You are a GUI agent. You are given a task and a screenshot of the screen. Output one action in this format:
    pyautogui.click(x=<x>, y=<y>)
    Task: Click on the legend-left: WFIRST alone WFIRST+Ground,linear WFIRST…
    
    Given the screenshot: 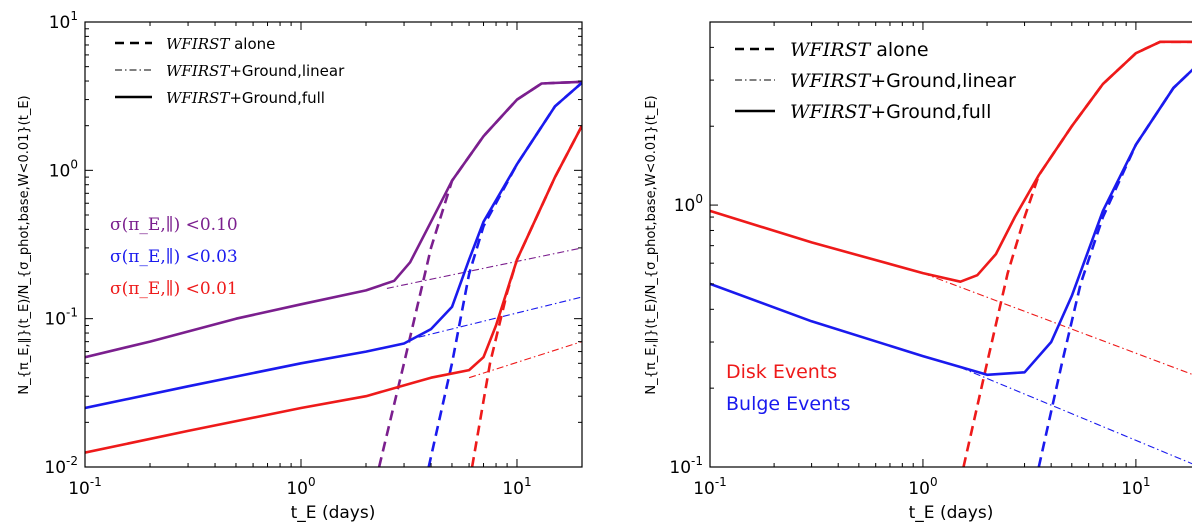 What is the action you would take?
    pyautogui.click(x=230, y=71)
    